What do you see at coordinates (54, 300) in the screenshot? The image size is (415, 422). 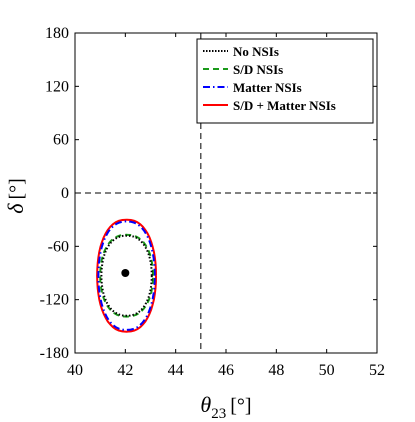 I see `y-tick-label: -120` at bounding box center [54, 300].